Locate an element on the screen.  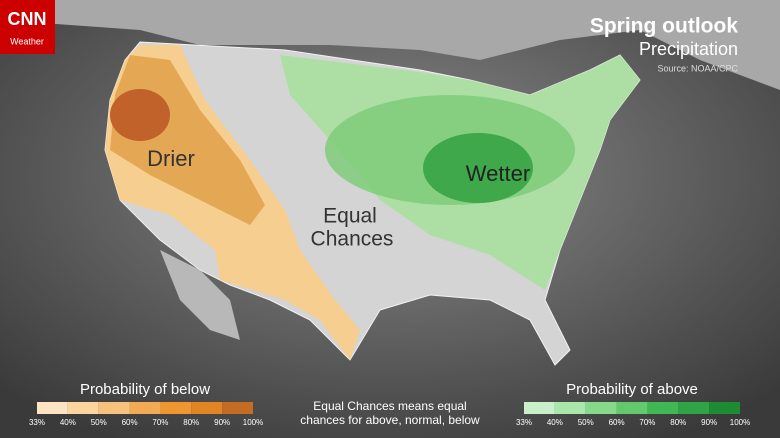
logo-box is located at coordinates (27, 27).